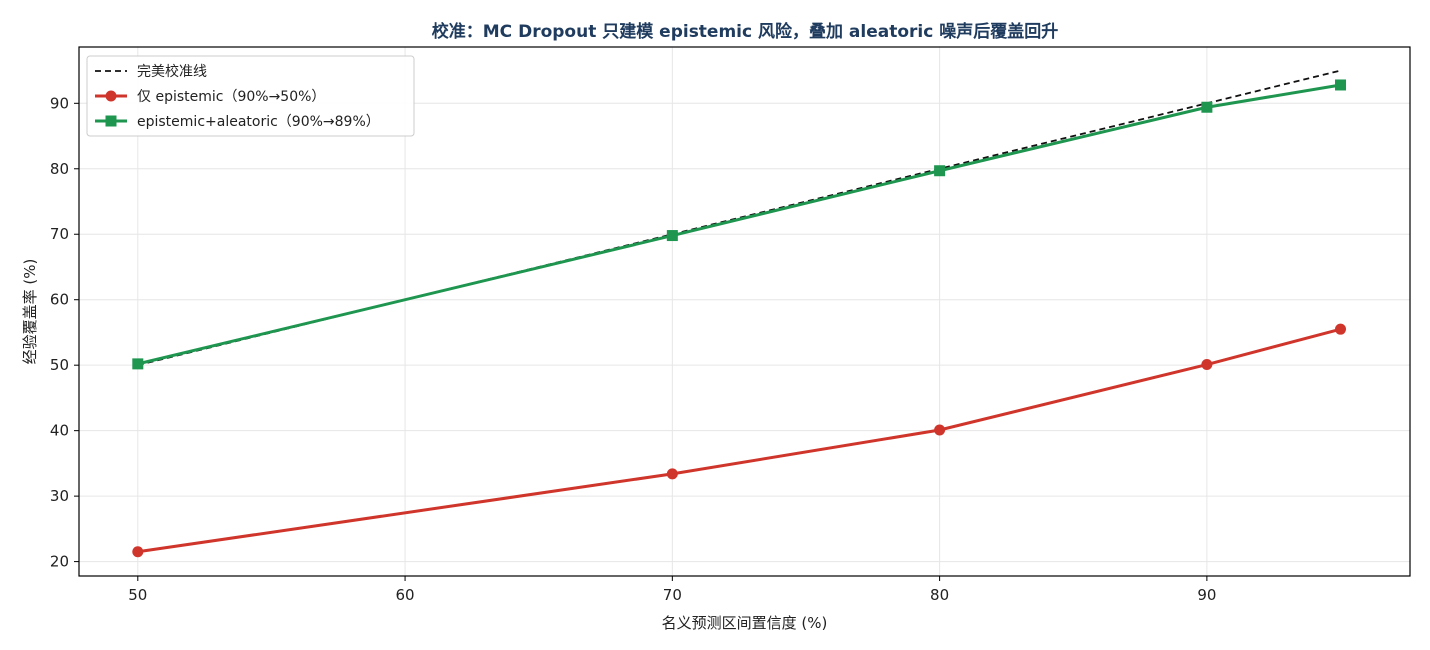  Describe the element at coordinates (172, 71) in the screenshot. I see `legend-label: 完美校准线` at that location.